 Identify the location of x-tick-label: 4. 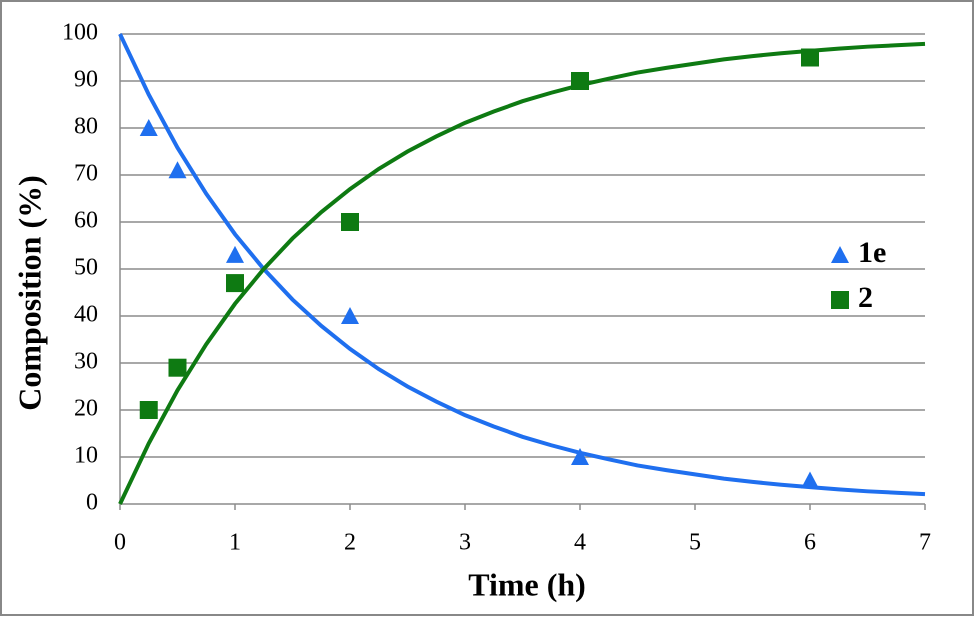
(580, 543).